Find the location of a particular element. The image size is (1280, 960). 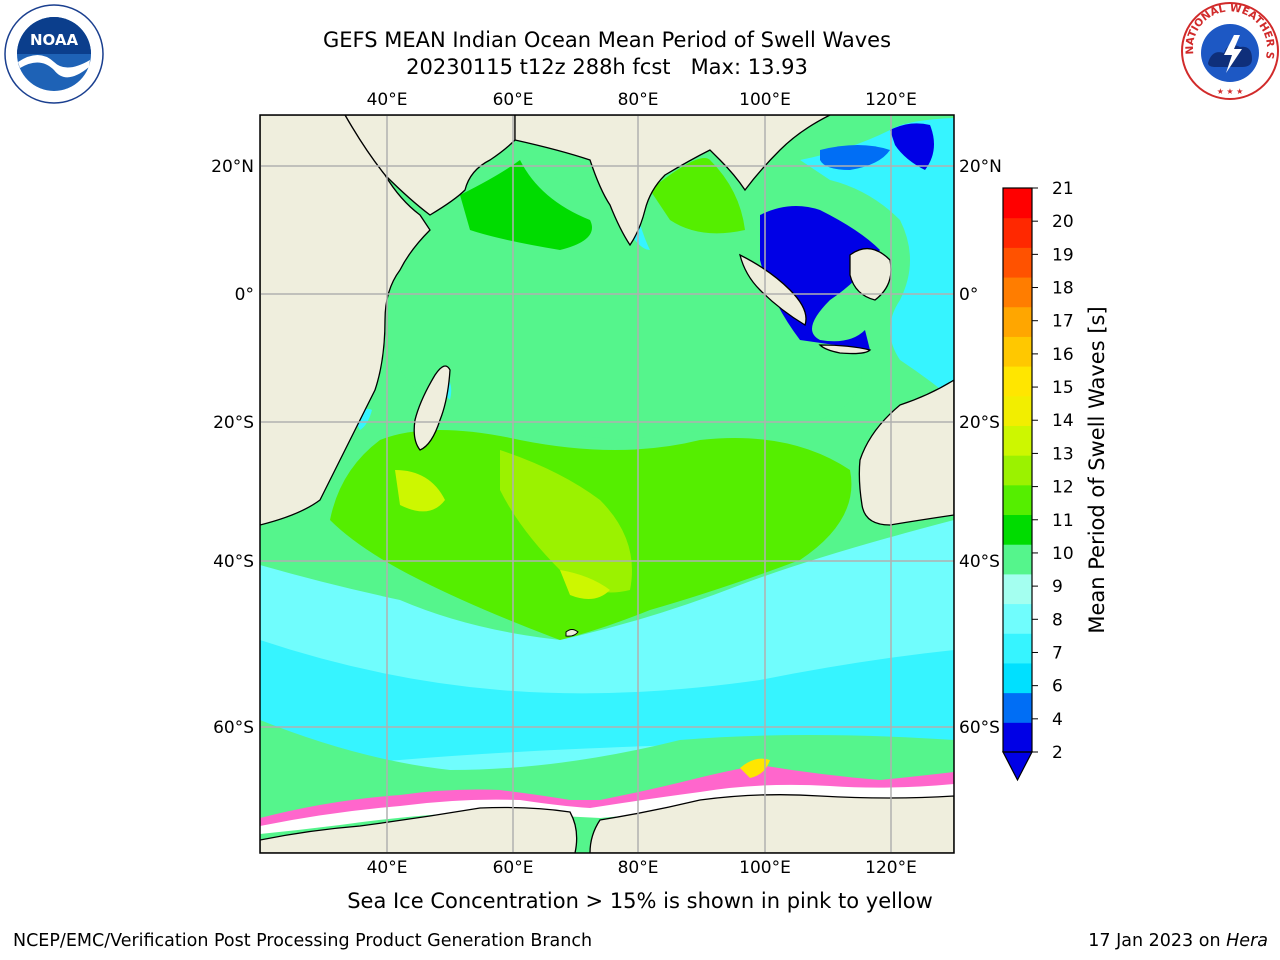

colorbar-title: Mean Period of Swell Waves [s] is located at coordinates (1097, 470).